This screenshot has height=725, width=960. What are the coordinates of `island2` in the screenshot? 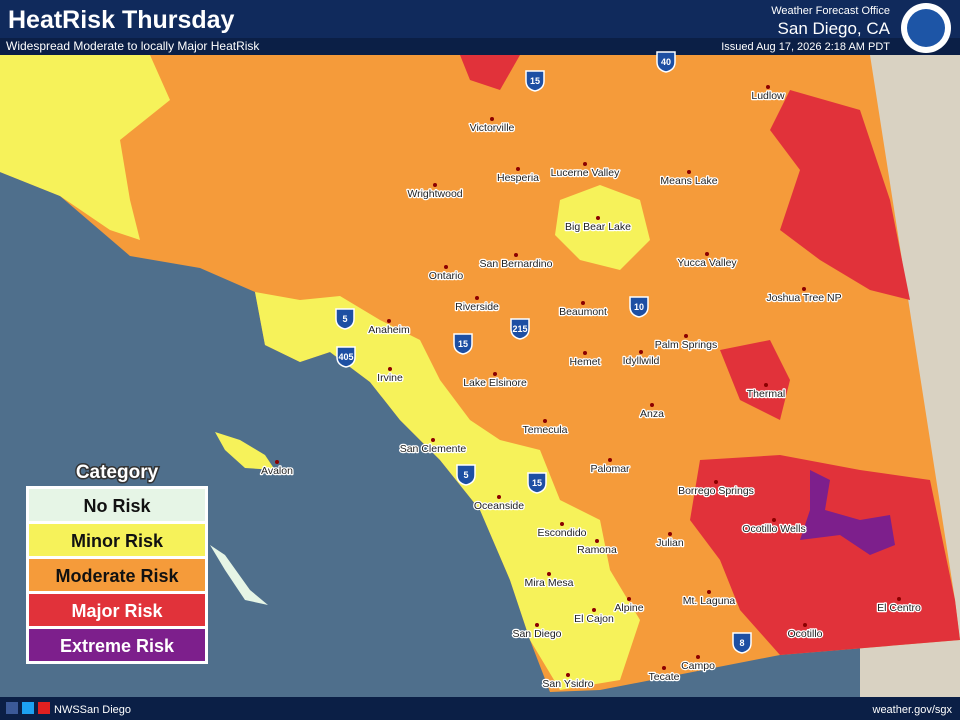 It's located at (239, 575).